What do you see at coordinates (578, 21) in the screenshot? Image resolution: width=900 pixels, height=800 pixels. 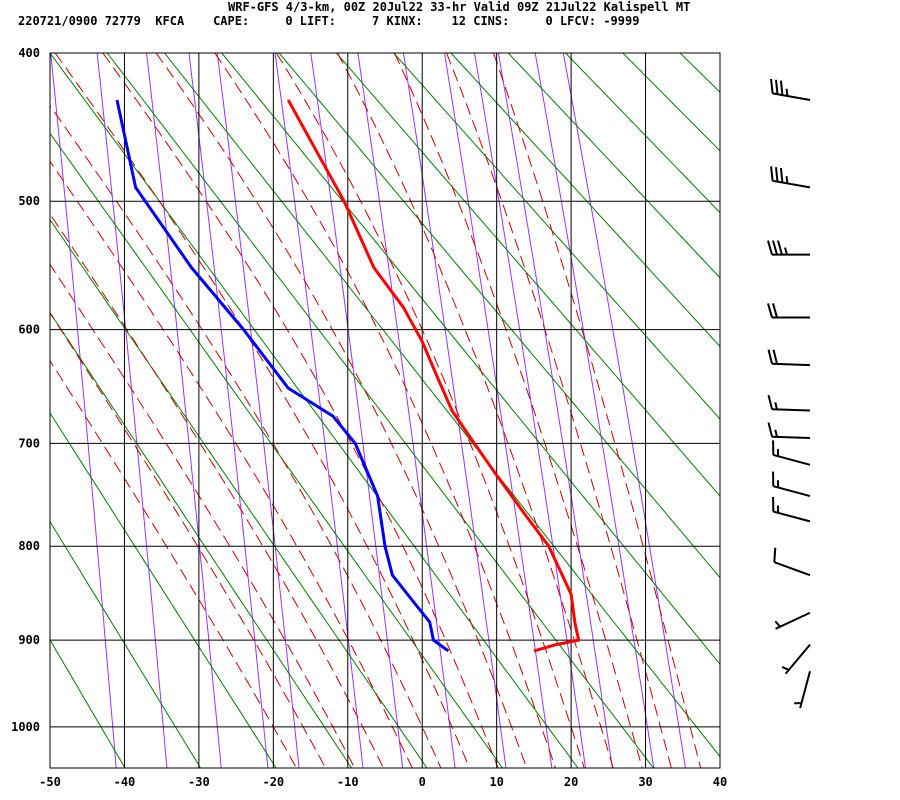 I see `lfcv-label: LFCV:` at bounding box center [578, 21].